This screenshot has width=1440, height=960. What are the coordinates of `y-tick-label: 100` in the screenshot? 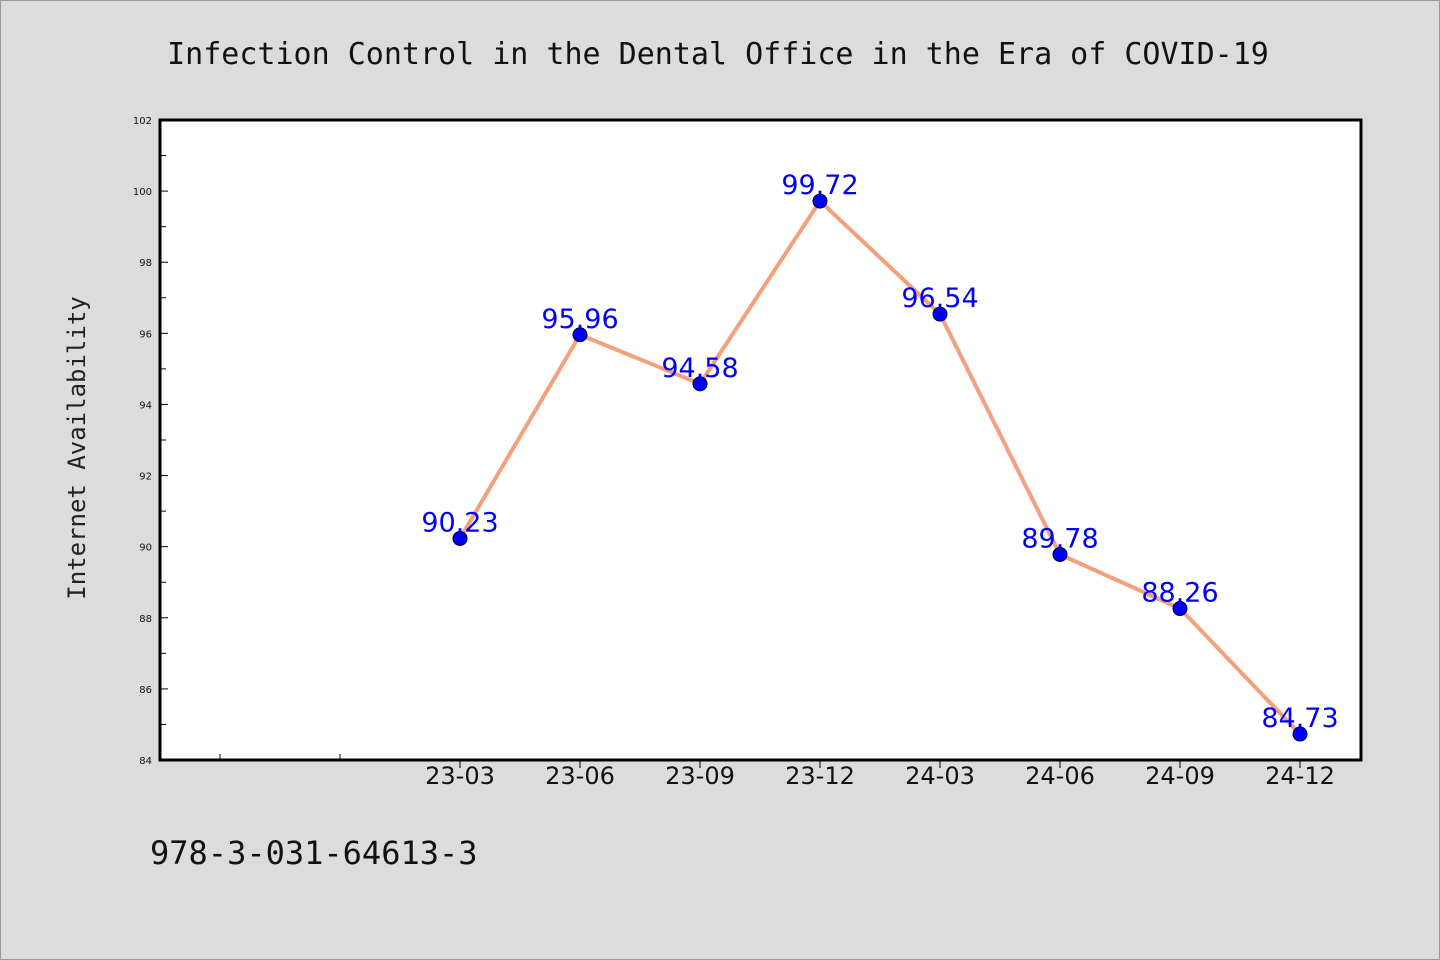 It's located at (142, 192).